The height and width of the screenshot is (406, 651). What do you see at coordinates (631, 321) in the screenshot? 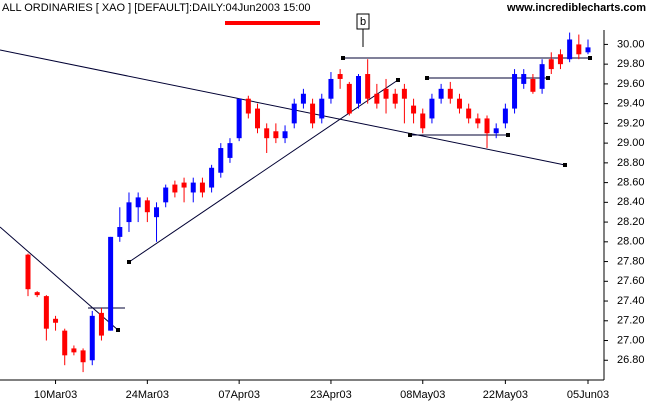
I see `y-tick-label: 27.20` at bounding box center [631, 321].